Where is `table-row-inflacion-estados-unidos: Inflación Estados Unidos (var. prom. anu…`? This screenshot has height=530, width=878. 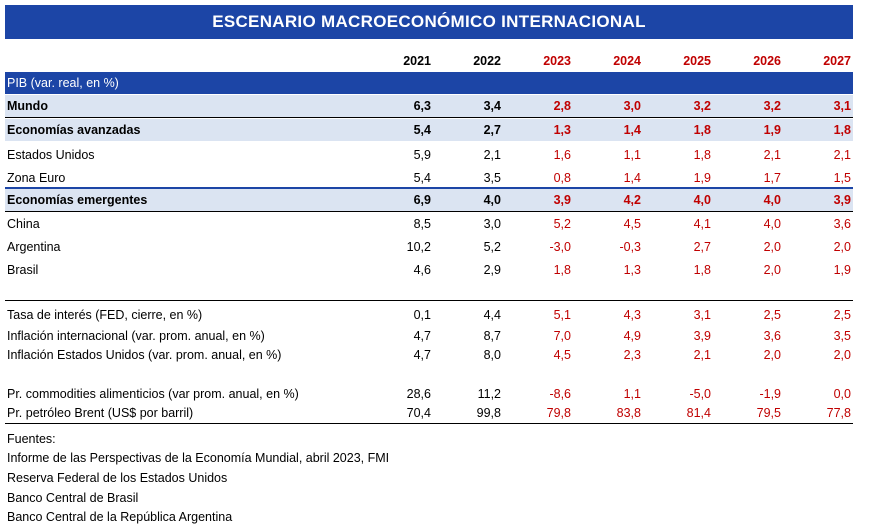 table-row-inflacion-estados-unidos: Inflación Estados Unidos (var. prom. anu… is located at coordinates (429, 355).